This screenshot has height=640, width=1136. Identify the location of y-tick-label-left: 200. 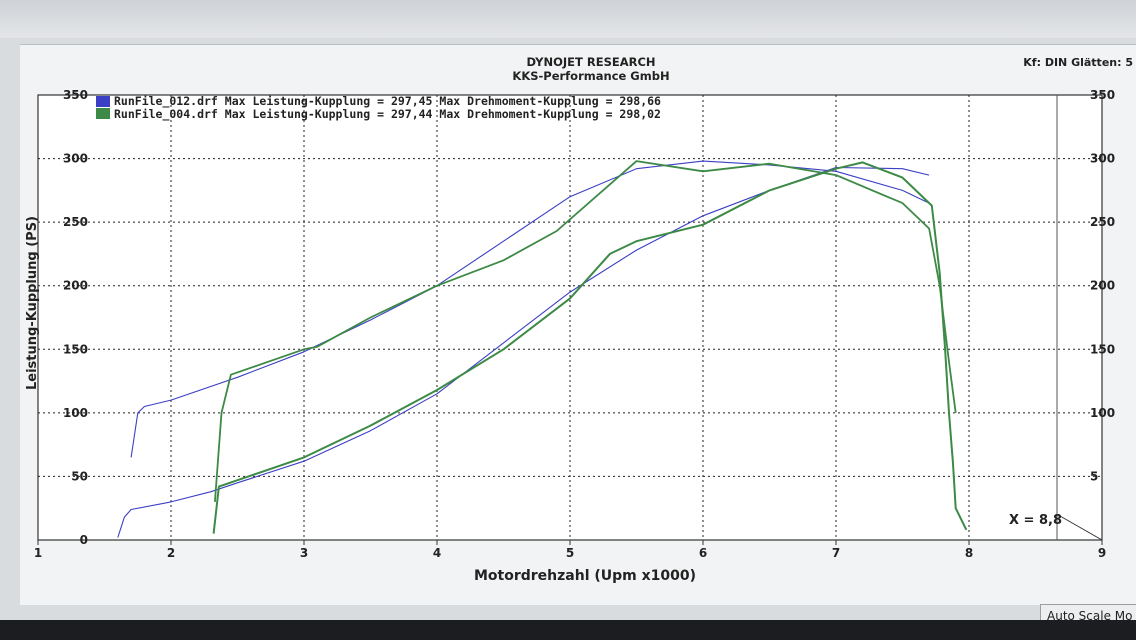
(75, 286).